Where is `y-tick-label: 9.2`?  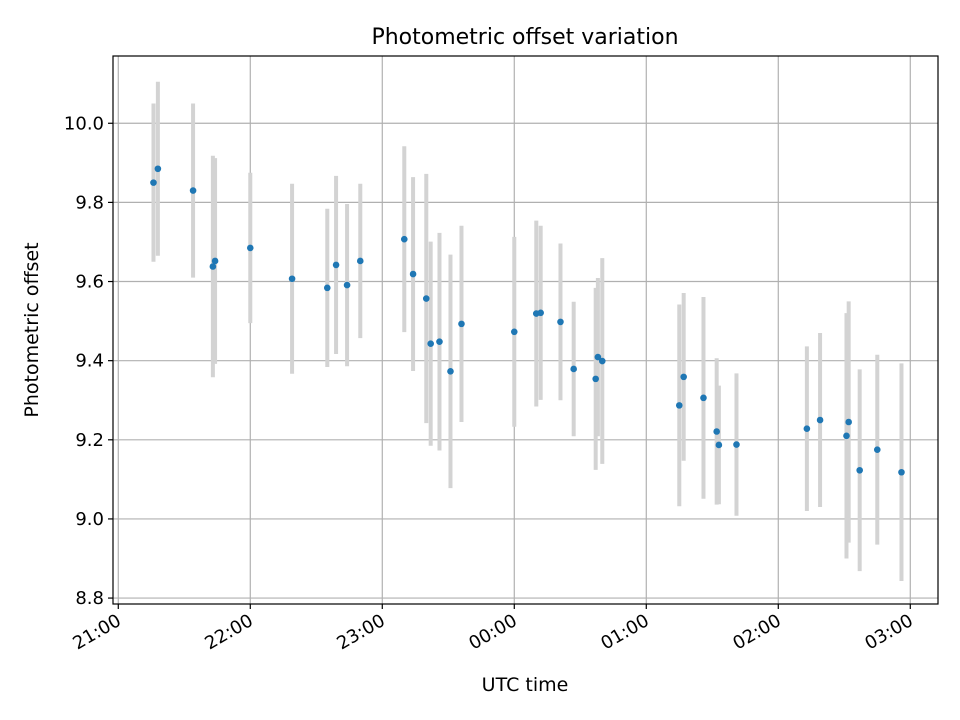 y-tick-label: 9.2 is located at coordinates (89, 440).